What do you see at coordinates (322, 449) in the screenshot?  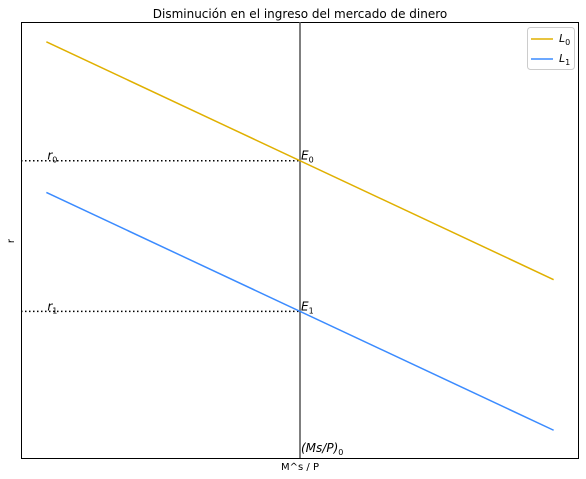 I see `money-supply-label: (Ms/P)0` at bounding box center [322, 449].